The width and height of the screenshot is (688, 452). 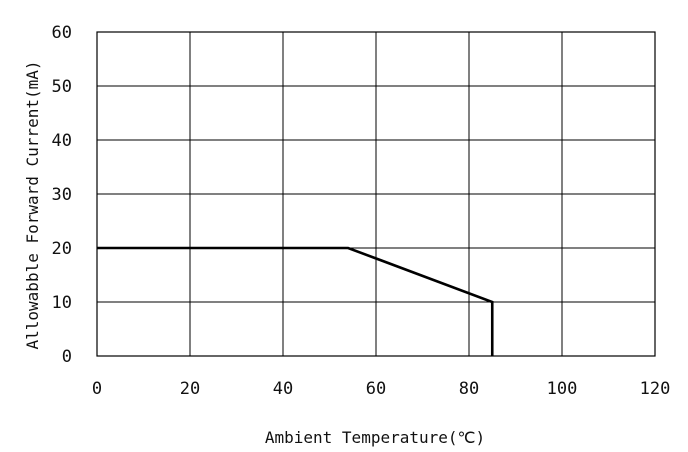 What do you see at coordinates (97, 389) in the screenshot?
I see `x-tick-label: 0` at bounding box center [97, 389].